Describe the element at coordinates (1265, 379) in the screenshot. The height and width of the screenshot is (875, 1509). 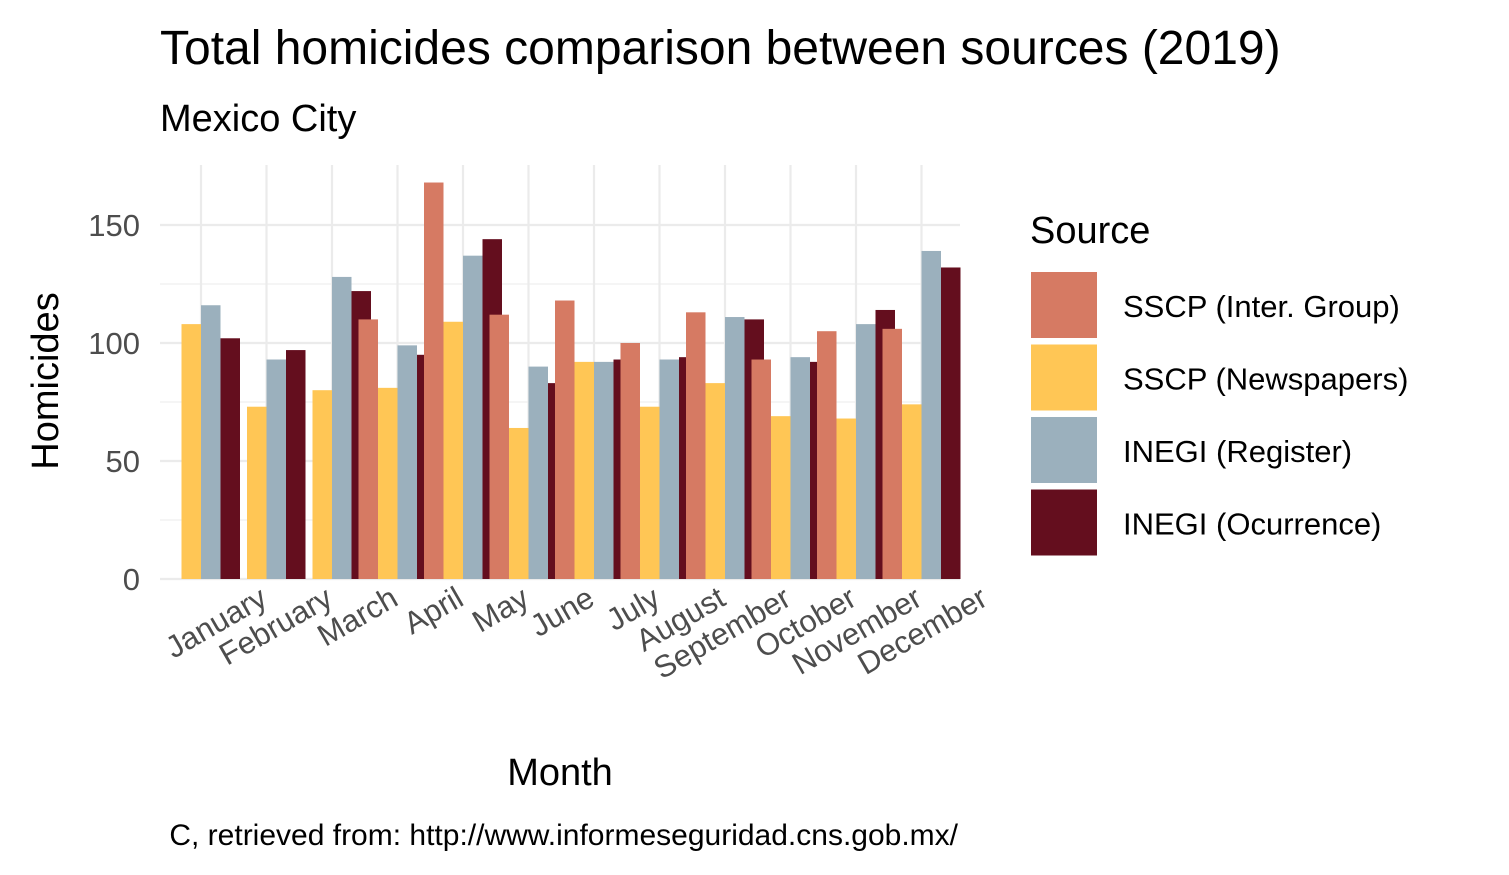
I see `legend-label: SSCP (Newspapers)` at that location.